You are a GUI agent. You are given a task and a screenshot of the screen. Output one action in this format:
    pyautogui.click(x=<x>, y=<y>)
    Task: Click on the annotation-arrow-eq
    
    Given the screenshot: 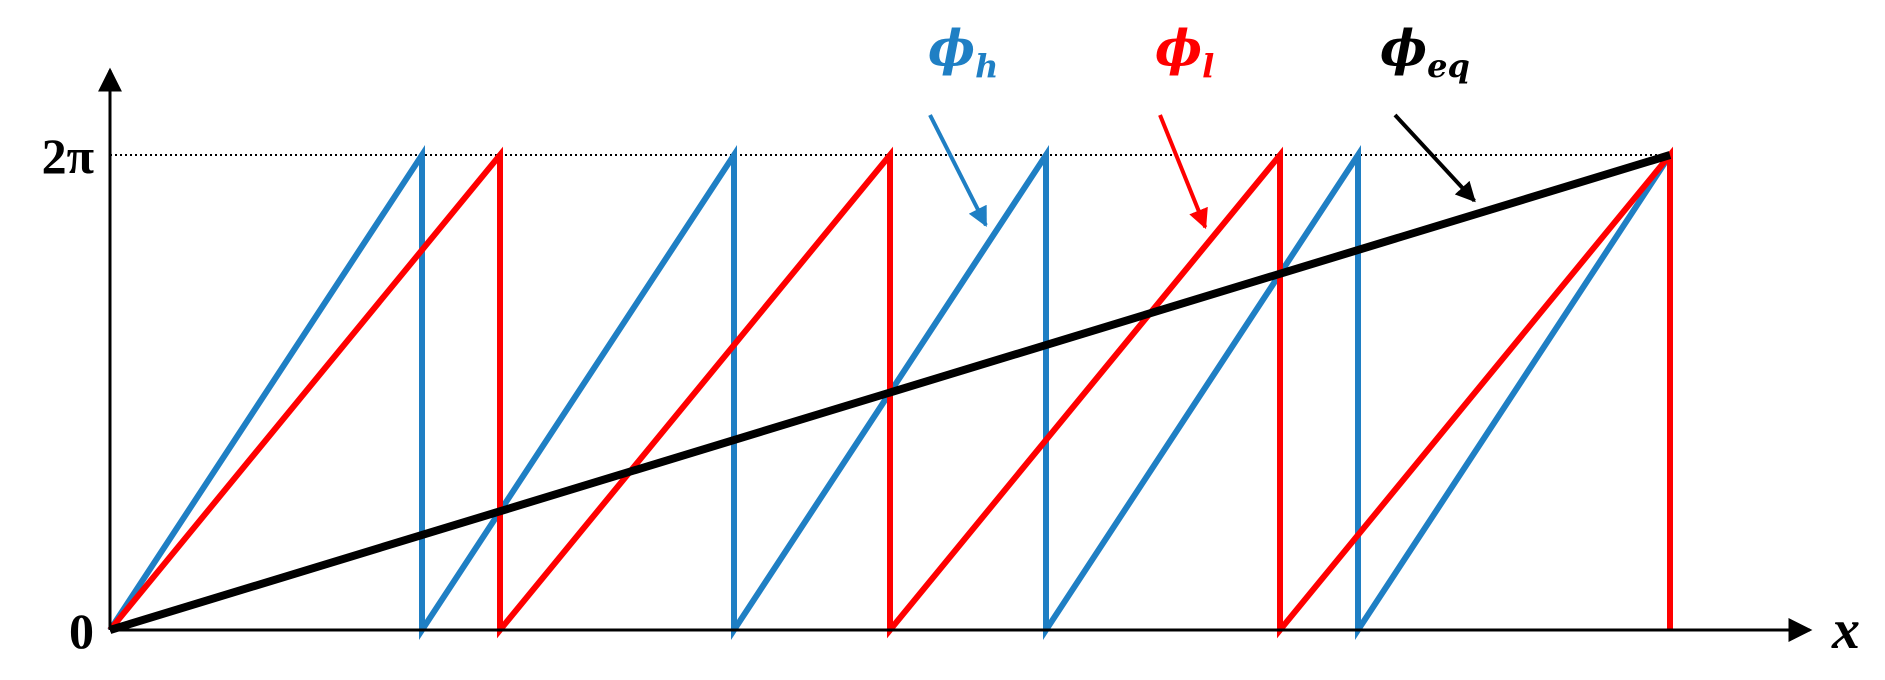 What is the action you would take?
    pyautogui.click(x=1434, y=158)
    